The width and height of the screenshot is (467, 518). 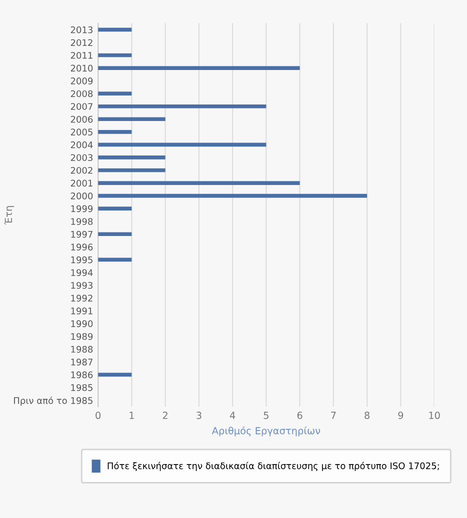 I want to click on x-tick-label: 1, so click(x=132, y=415).